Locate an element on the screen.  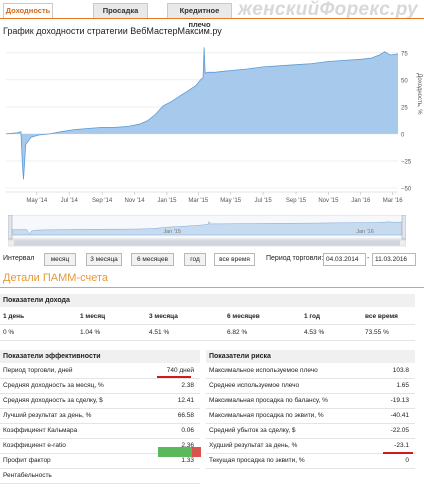
efficiency-value: 1.33 is located at coordinates (187, 460).